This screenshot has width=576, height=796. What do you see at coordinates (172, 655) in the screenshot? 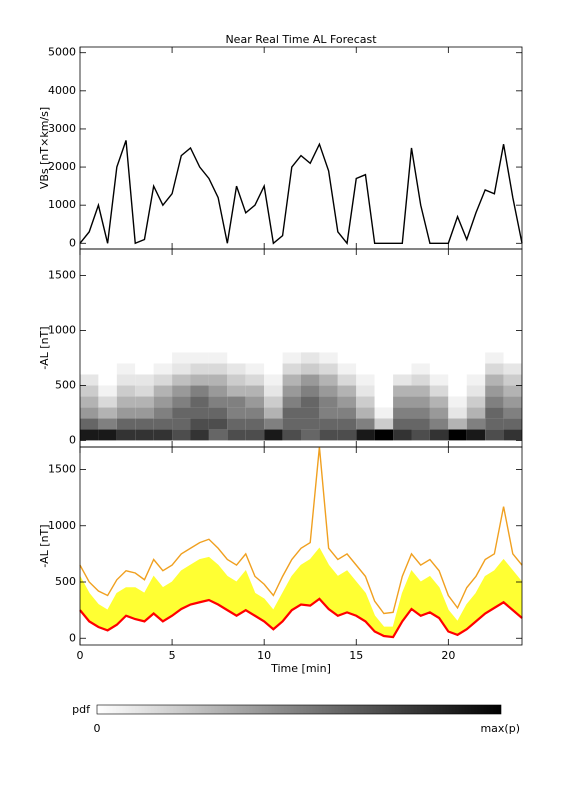
I see `x-tick-label: 5` at bounding box center [172, 655].